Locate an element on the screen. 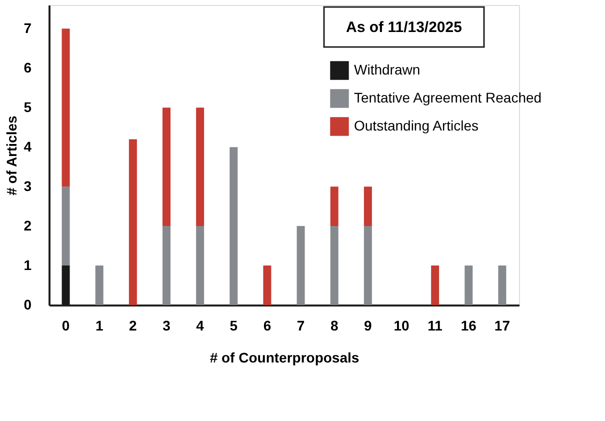 The image size is (605, 421). y-axis-title: # of Articles is located at coordinates (12, 155).